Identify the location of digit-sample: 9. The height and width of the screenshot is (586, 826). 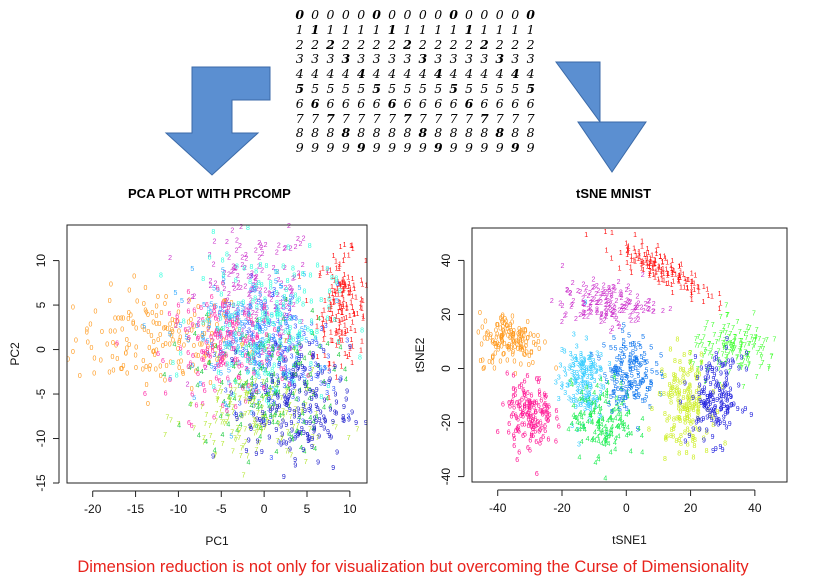
(299, 148).